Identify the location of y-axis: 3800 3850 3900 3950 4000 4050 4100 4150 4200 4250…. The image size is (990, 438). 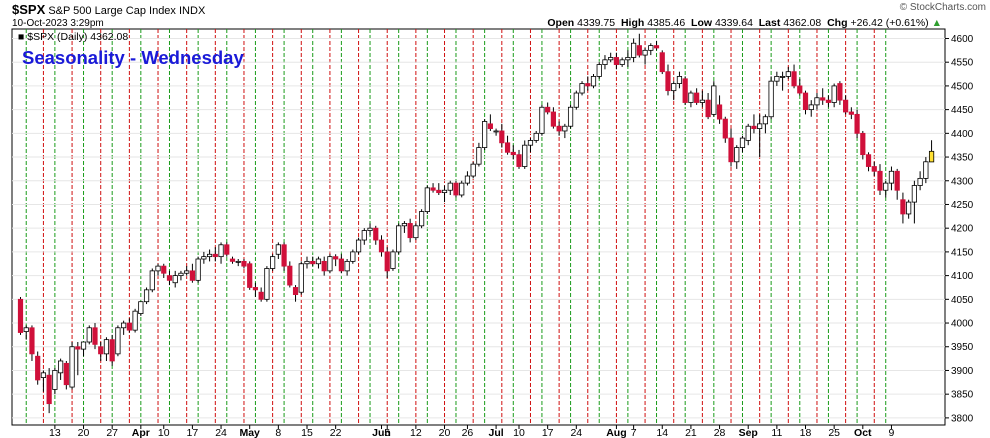
(959, 229).